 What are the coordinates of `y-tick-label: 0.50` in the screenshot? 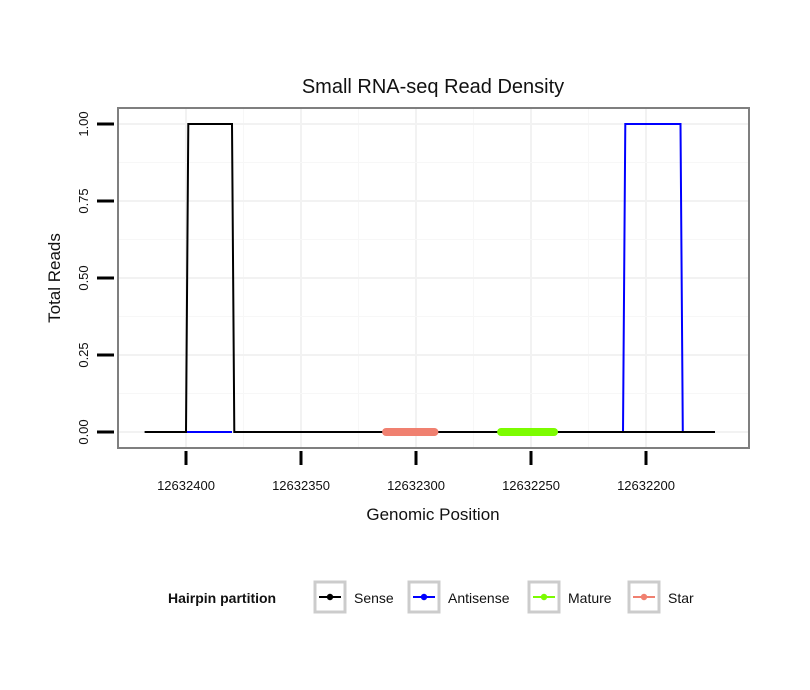 It's located at (83, 277).